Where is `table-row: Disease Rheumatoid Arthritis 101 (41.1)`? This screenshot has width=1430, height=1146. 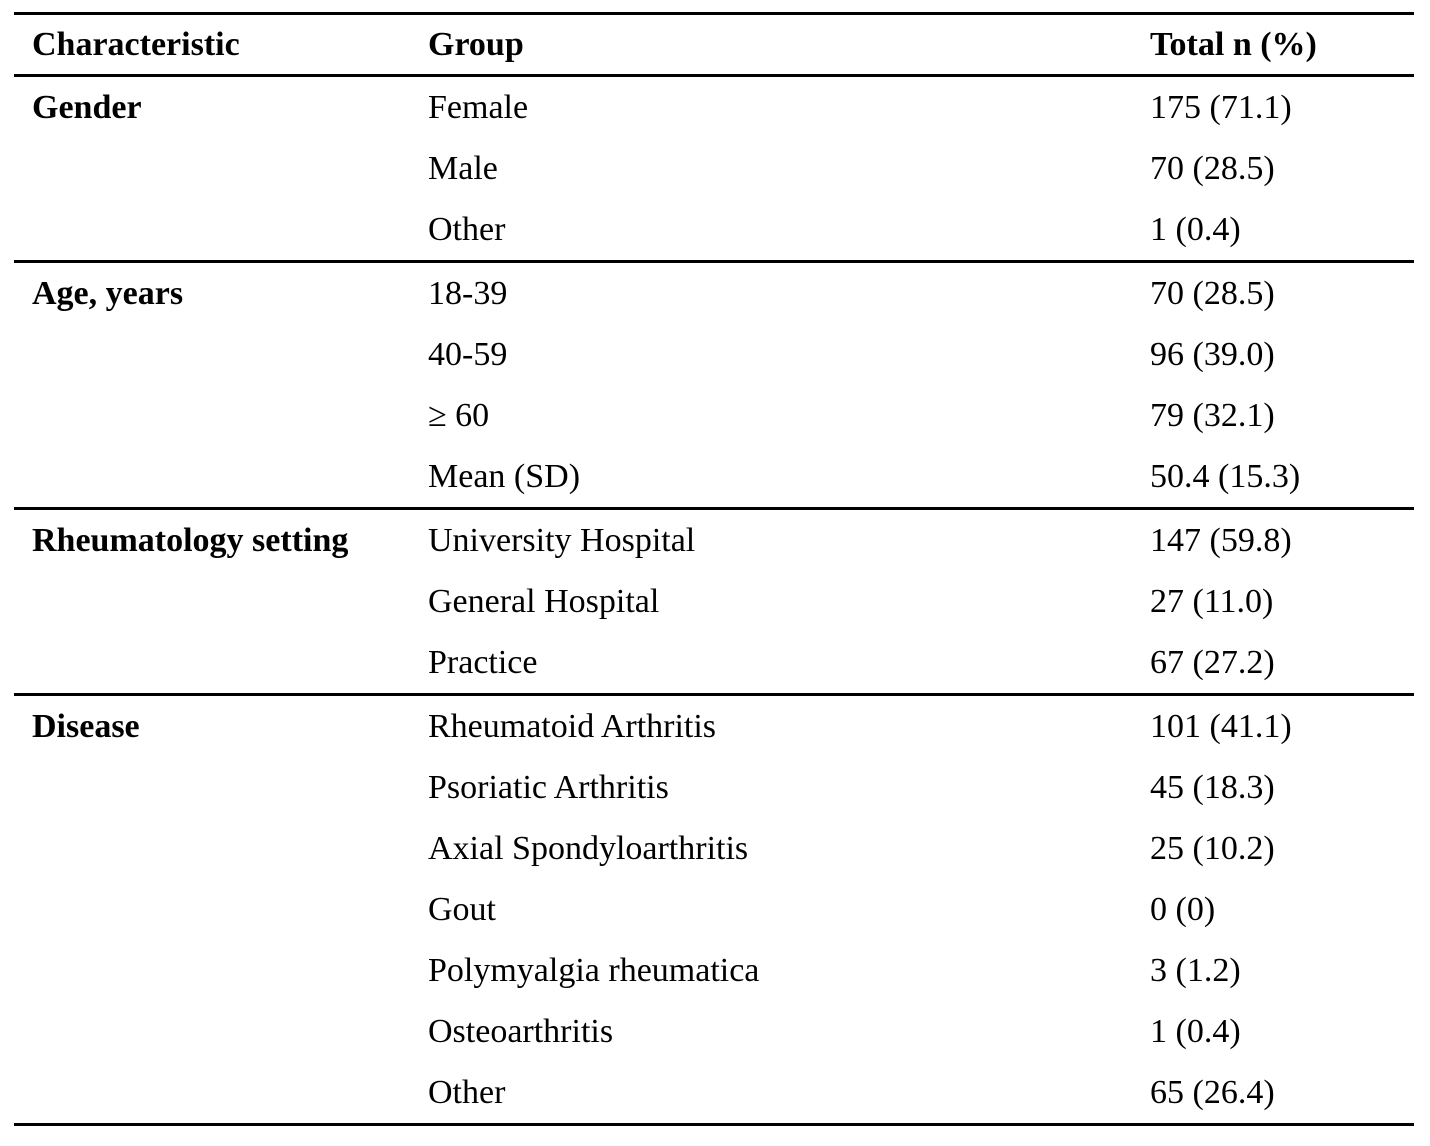
table-row: Disease Rheumatoid Arthritis 101 (41.1) is located at coordinates (714, 726).